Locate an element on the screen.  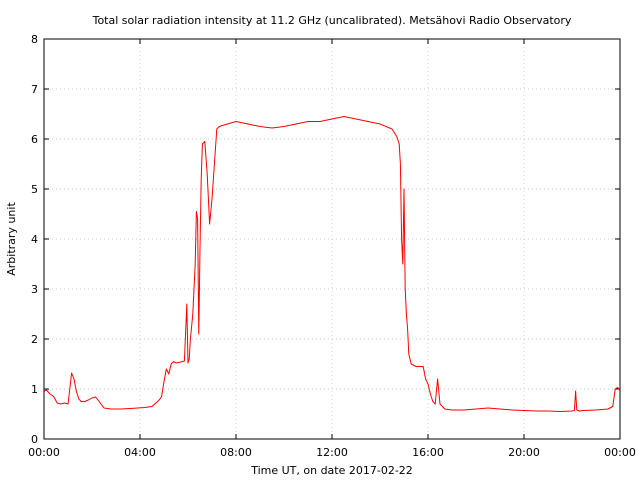
y-tick-label: 8 is located at coordinates (34, 39).